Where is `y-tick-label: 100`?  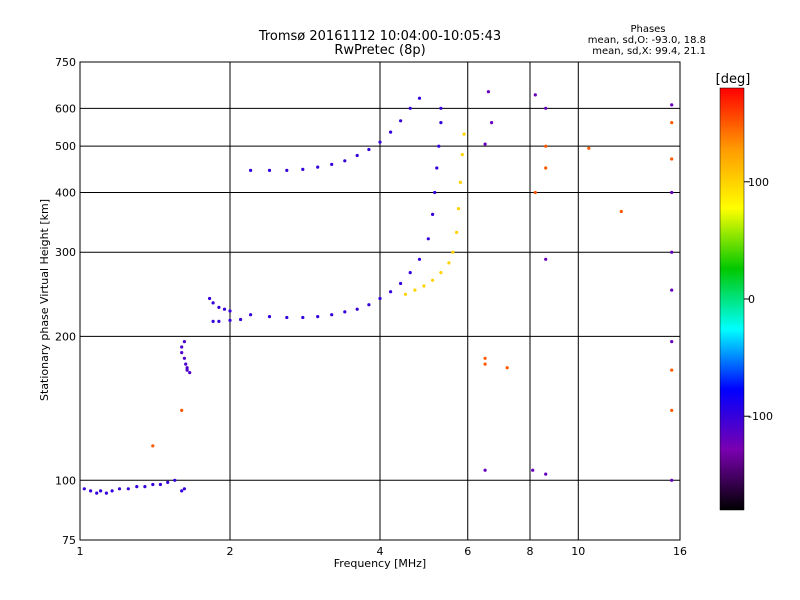 y-tick-label: 100 is located at coordinates (65, 480).